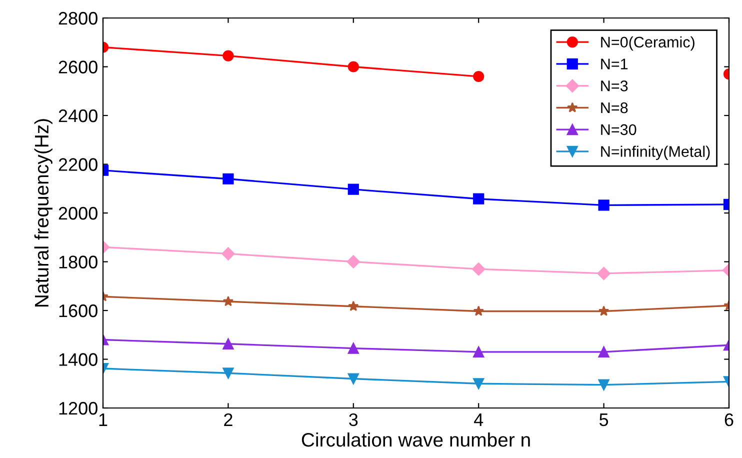  I want to click on legend-label: N=0(Ceramic), so click(647, 43).